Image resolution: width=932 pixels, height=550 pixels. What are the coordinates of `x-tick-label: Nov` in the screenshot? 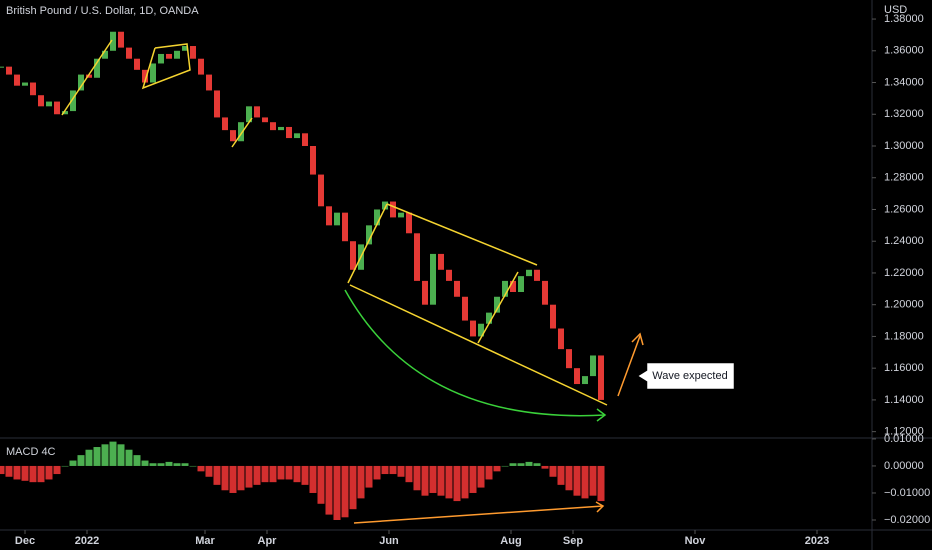 It's located at (696, 541).